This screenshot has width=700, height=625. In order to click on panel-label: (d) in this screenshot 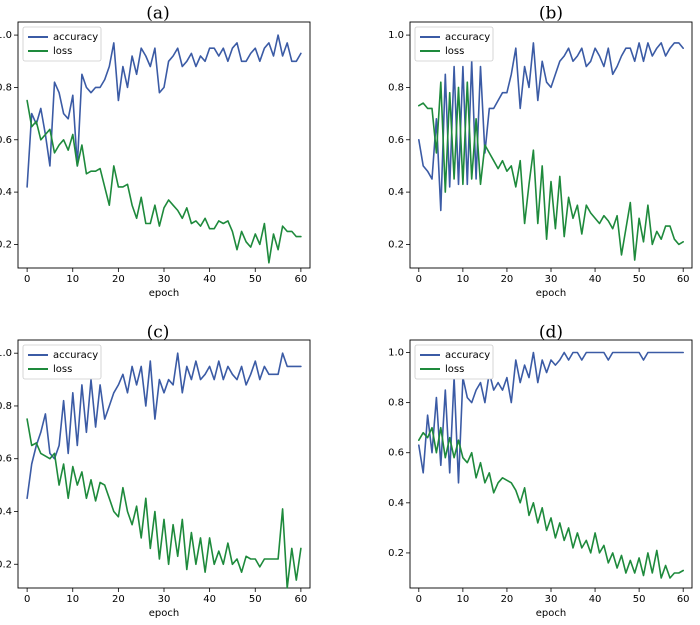, I will do `click(551, 333)`.